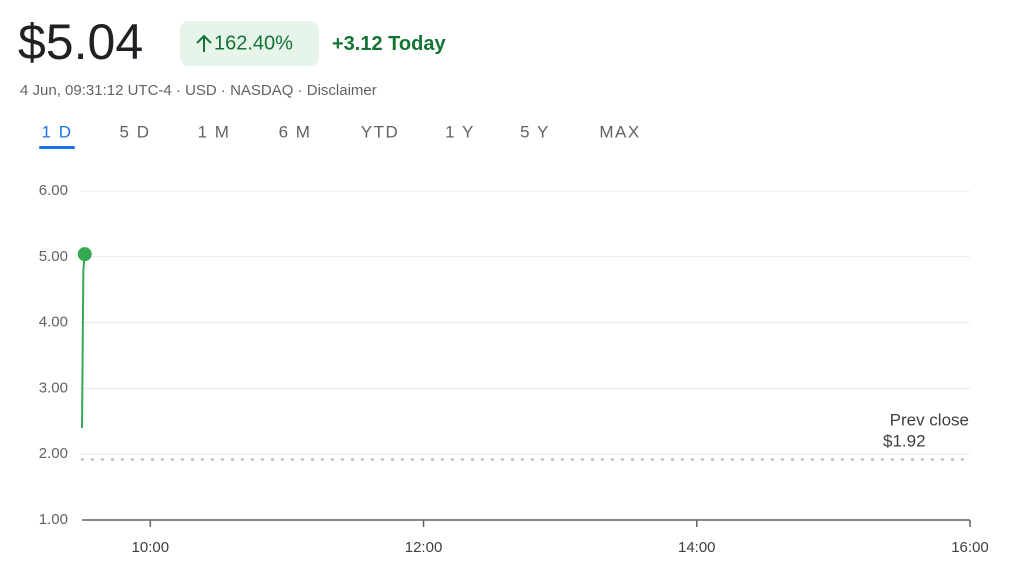 This screenshot has width=1024, height=570. I want to click on y-tick-label: 2.00, so click(53, 453).